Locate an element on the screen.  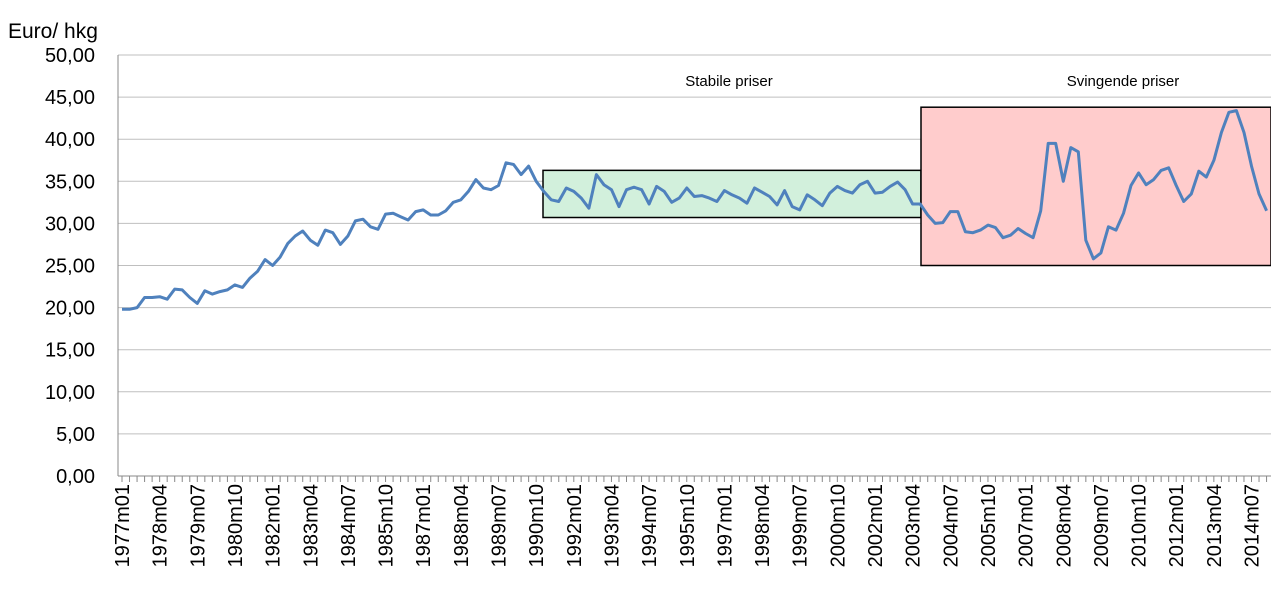
x-tick-label: 1982m01 is located at coordinates (274, 525).